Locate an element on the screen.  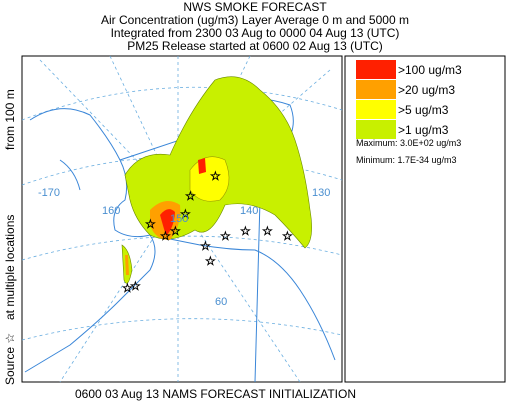
title: NWS SMOKE FORECAST is located at coordinates (255, 7).